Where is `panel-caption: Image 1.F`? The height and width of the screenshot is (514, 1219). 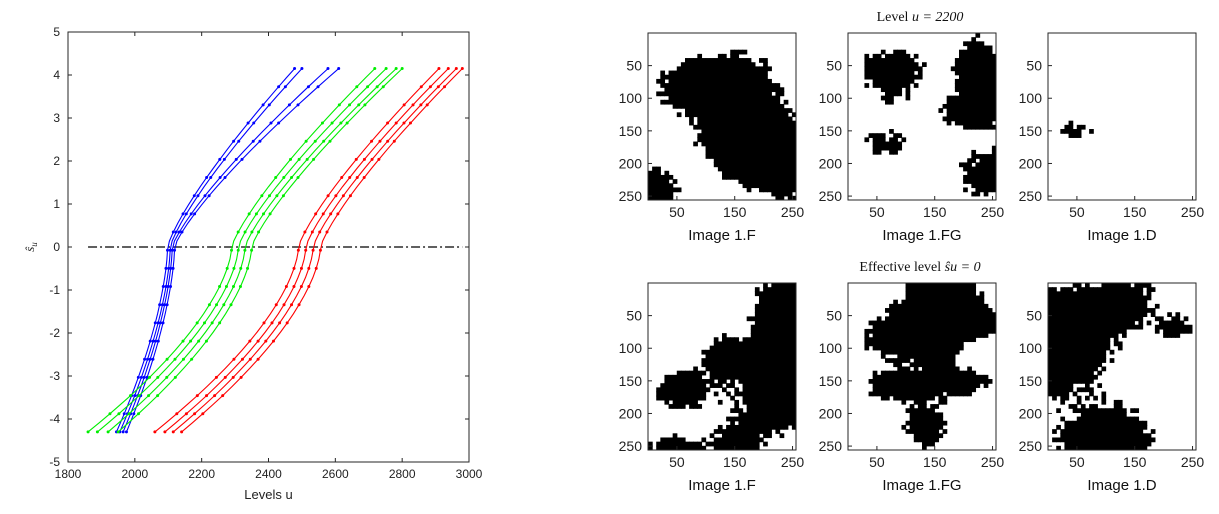 panel-caption: Image 1.F is located at coordinates (722, 485).